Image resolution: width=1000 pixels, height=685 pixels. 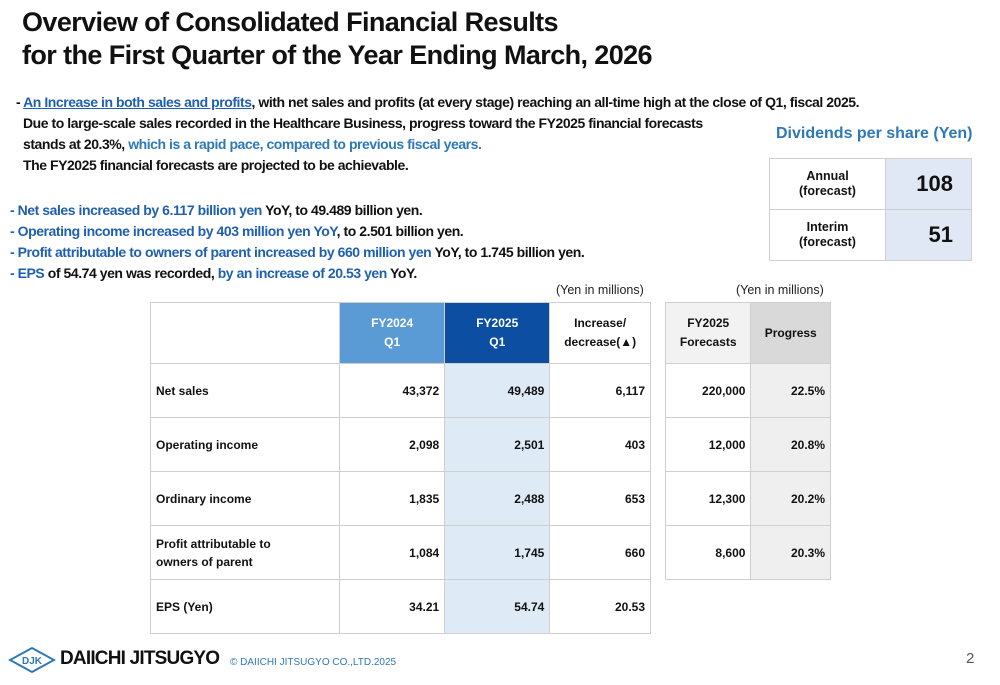 I want to click on table-row: 12,000 20.8%, so click(x=747, y=444).